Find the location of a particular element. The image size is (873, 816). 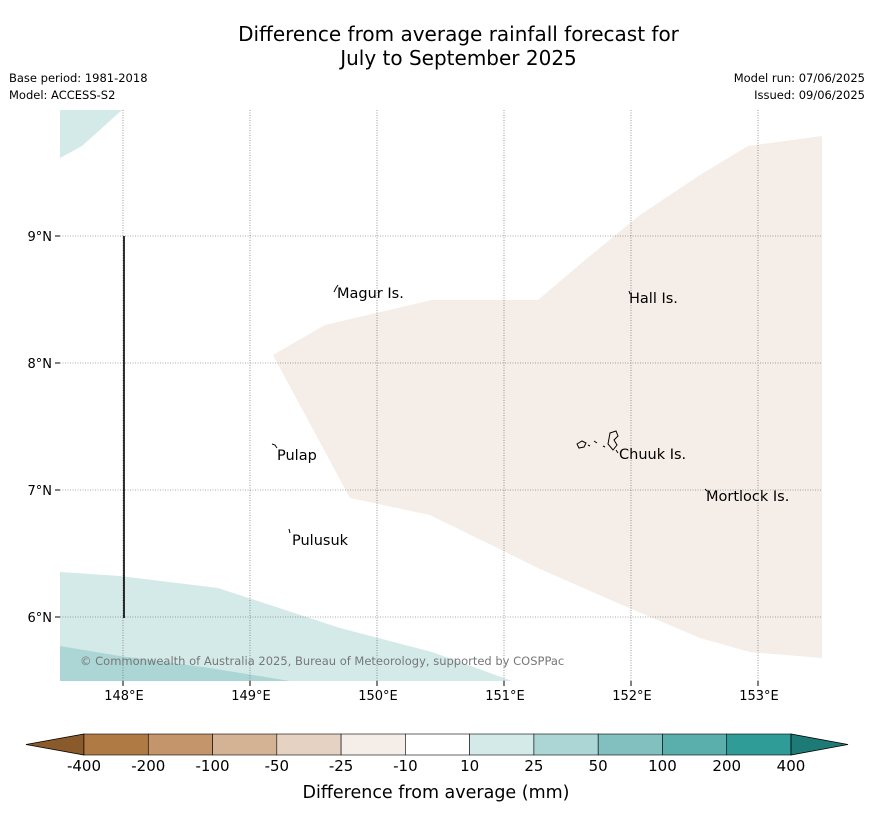

island-chuuk is located at coordinates (597, 442).